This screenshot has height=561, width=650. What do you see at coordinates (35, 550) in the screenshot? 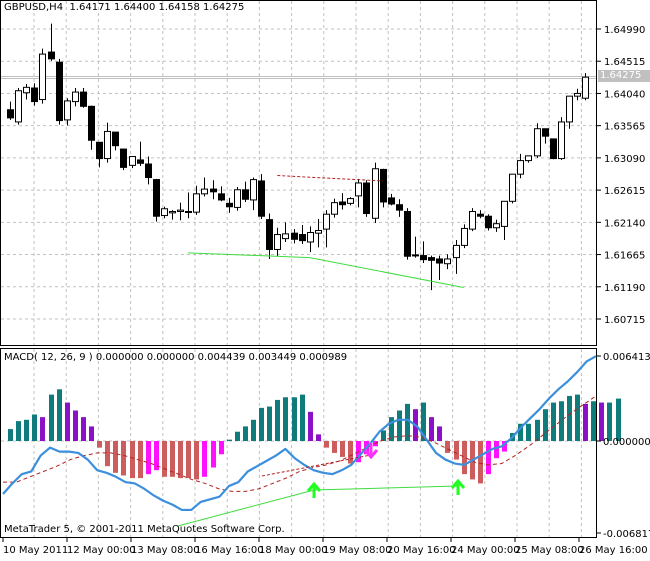
I see `time-tick-label: 10 May 2011` at bounding box center [35, 550].